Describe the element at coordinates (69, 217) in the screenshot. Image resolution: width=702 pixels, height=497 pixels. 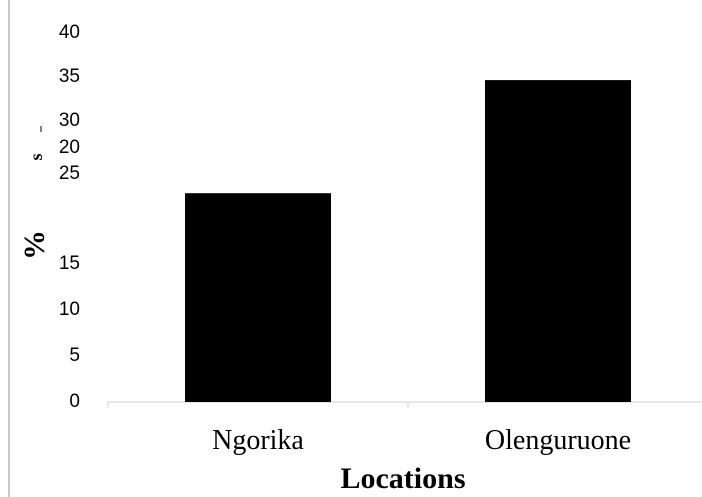
I see `y-axis-tick-labels: 0 5 10 15 25 20 30 35 40` at that location.